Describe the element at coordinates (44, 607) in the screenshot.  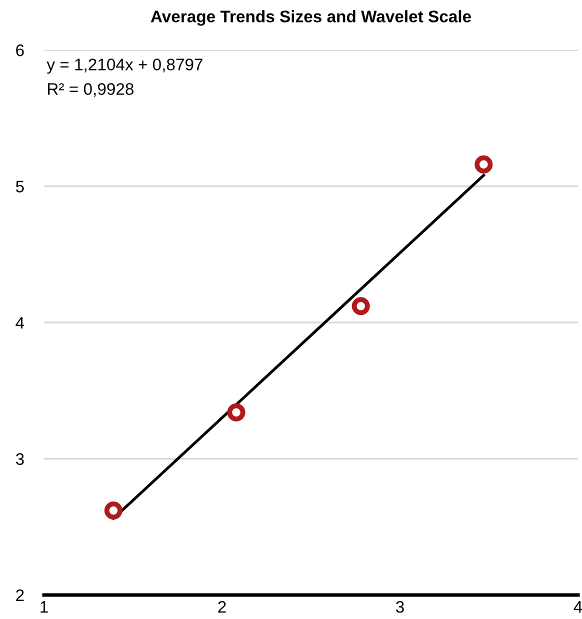
I see `x-tick-label: 1` at that location.